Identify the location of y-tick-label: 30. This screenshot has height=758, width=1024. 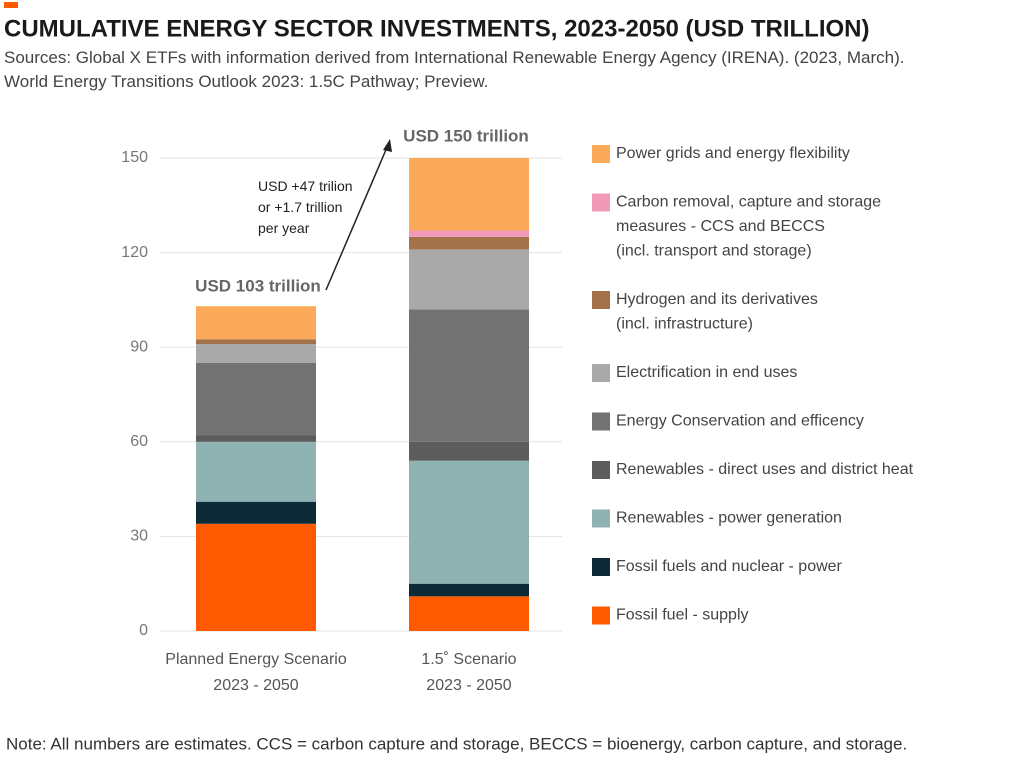
(139, 536).